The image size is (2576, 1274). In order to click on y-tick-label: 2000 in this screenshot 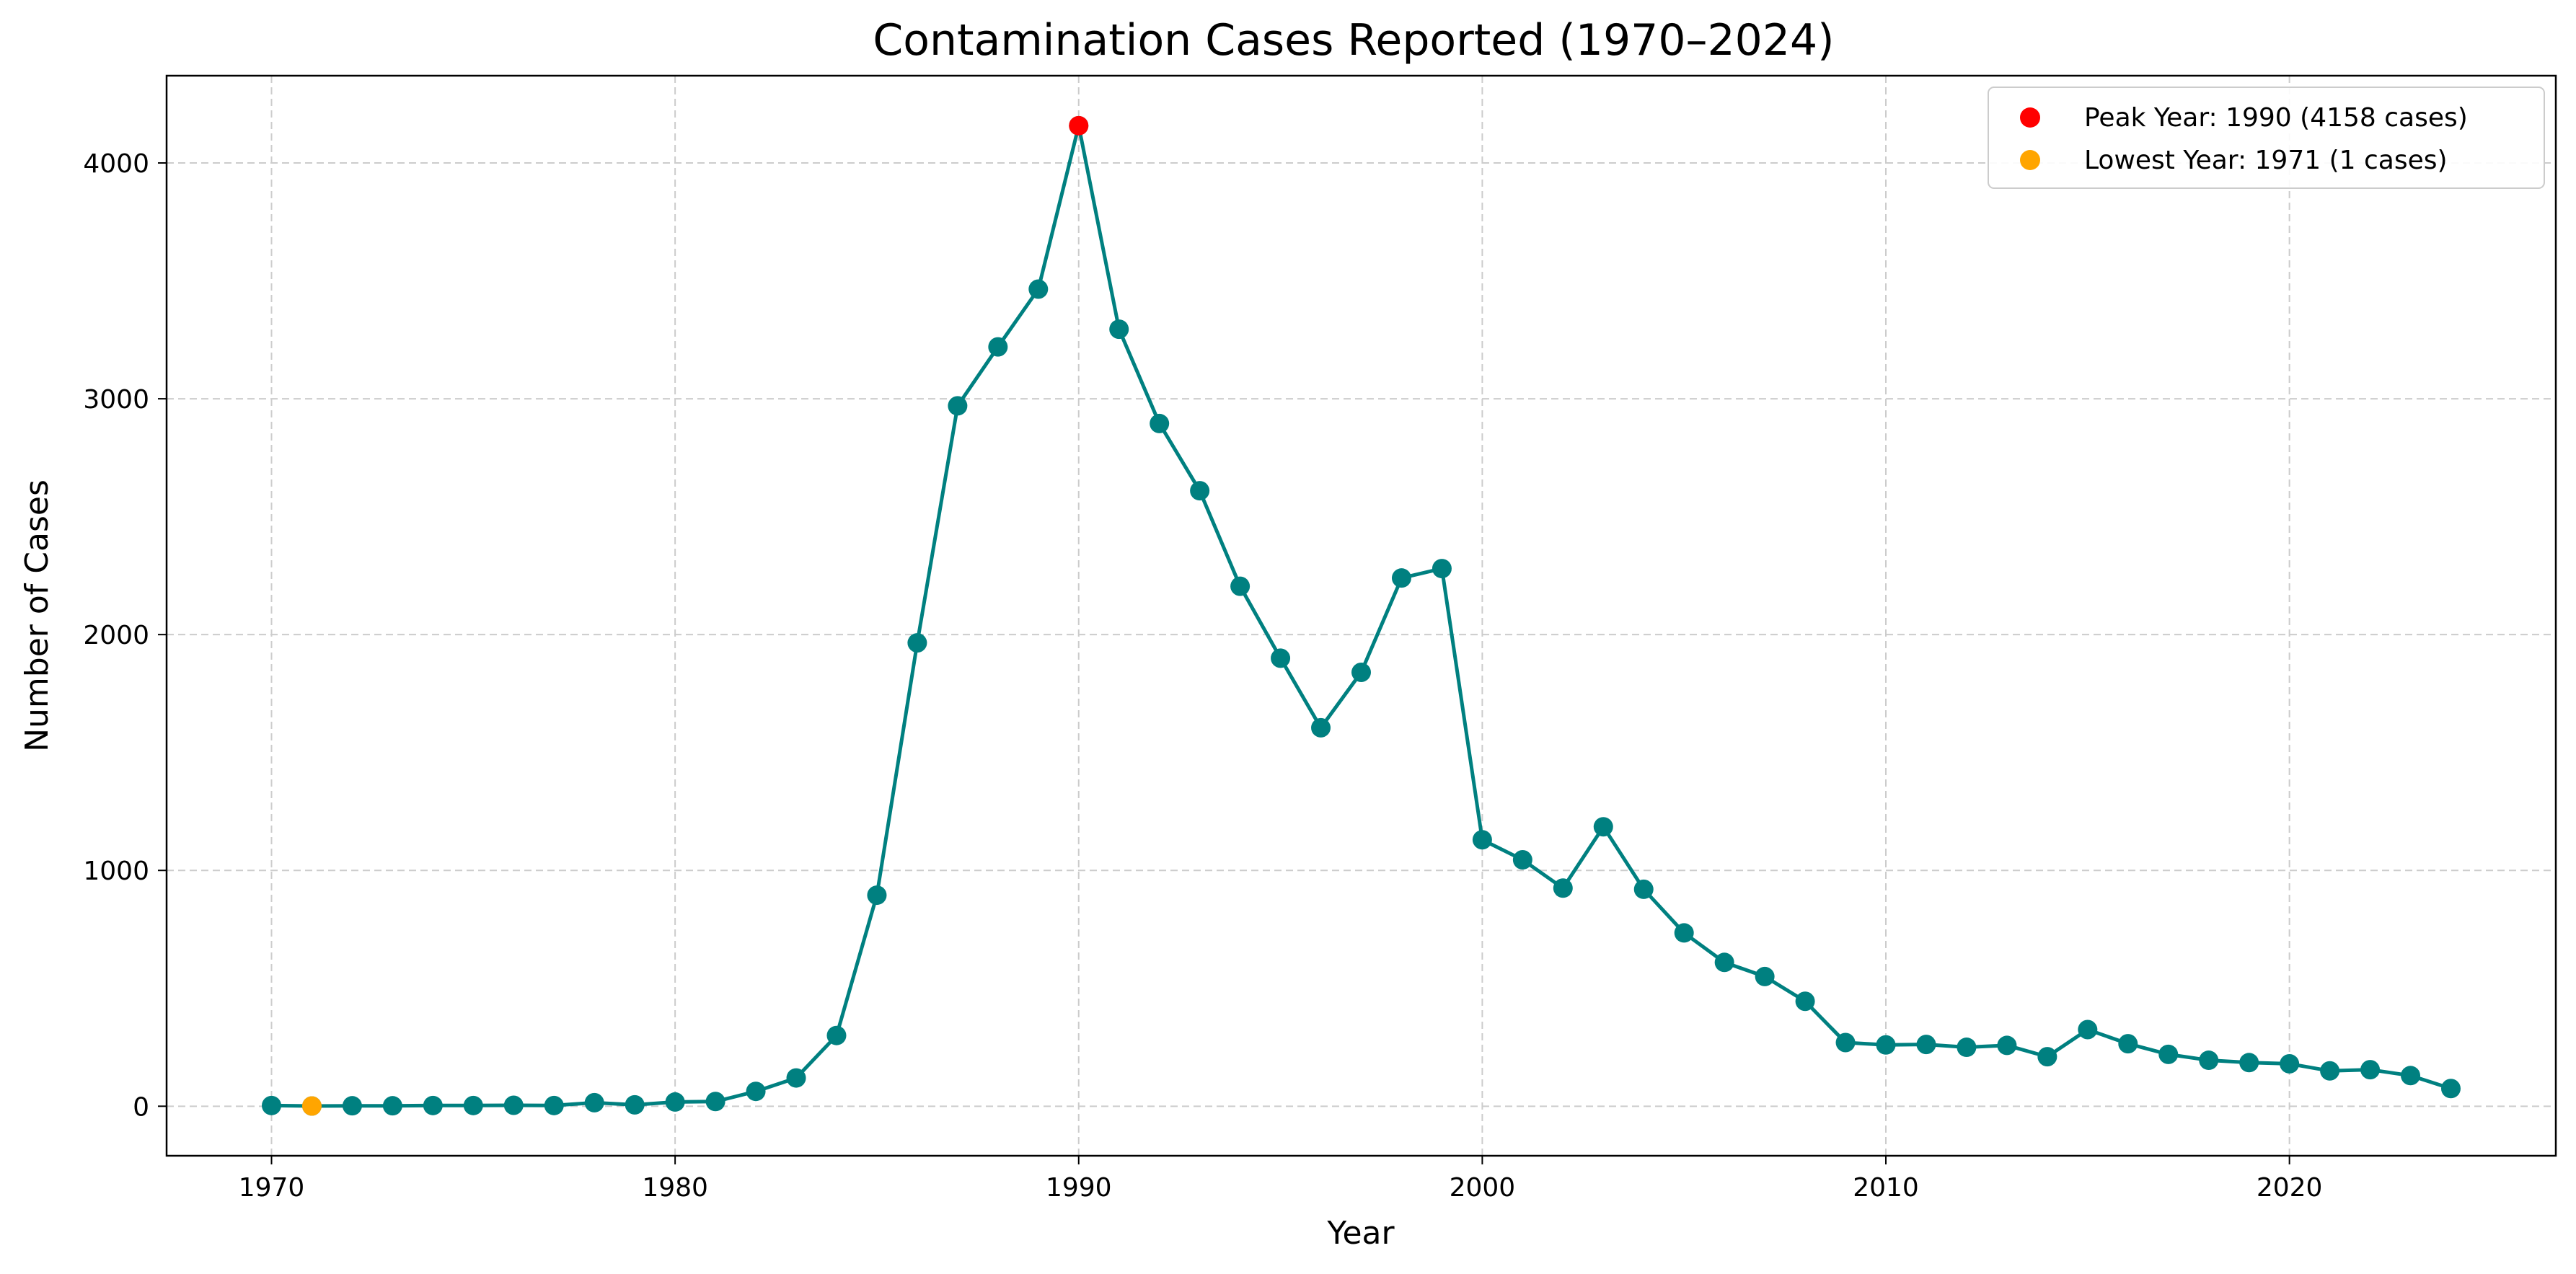, I will do `click(116, 635)`.